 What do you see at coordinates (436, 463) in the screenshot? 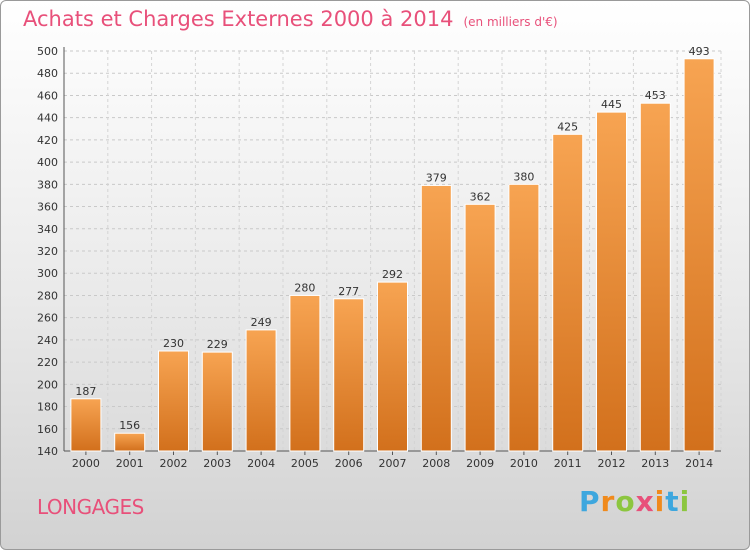
I see `x-tick-label: 2008` at bounding box center [436, 463].